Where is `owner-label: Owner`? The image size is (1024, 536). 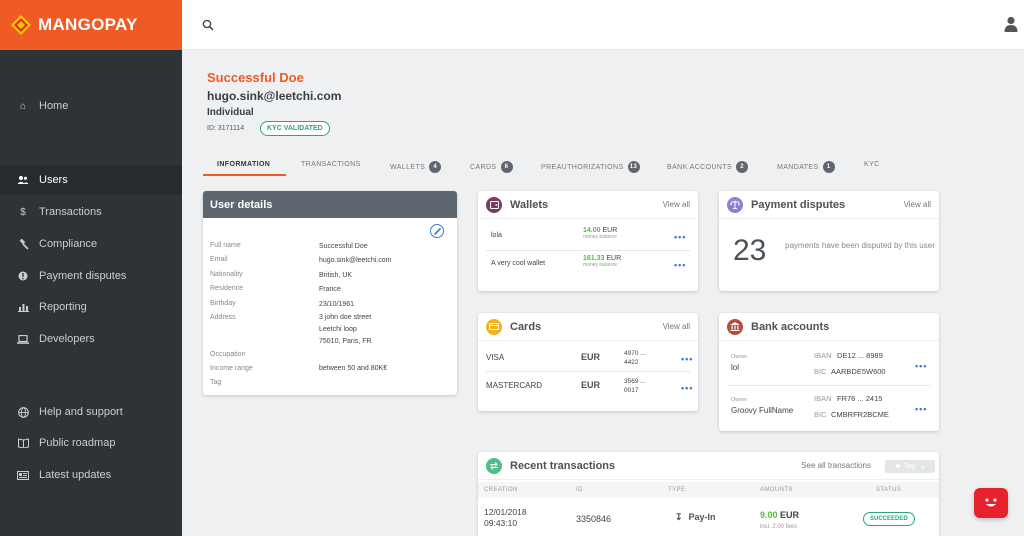
owner-label: Owner is located at coordinates (739, 357).